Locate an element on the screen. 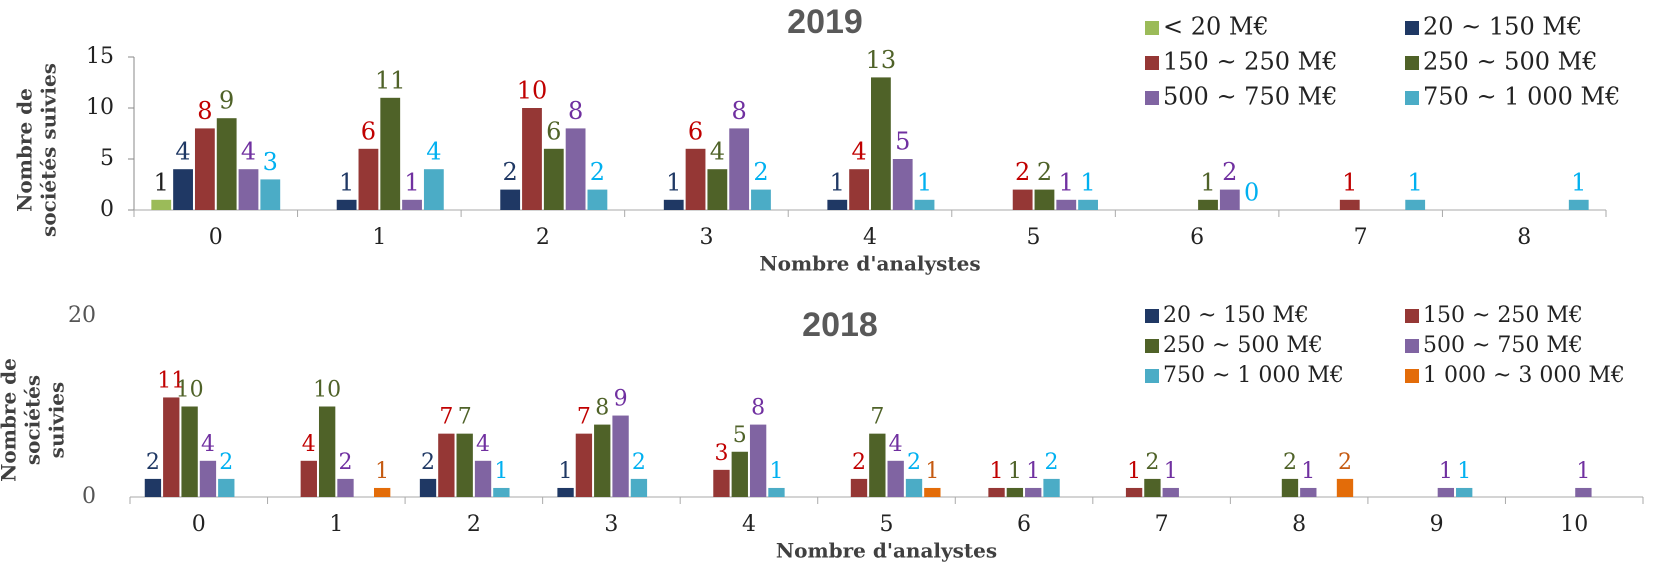  x-tick-label: 4 is located at coordinates (870, 237).